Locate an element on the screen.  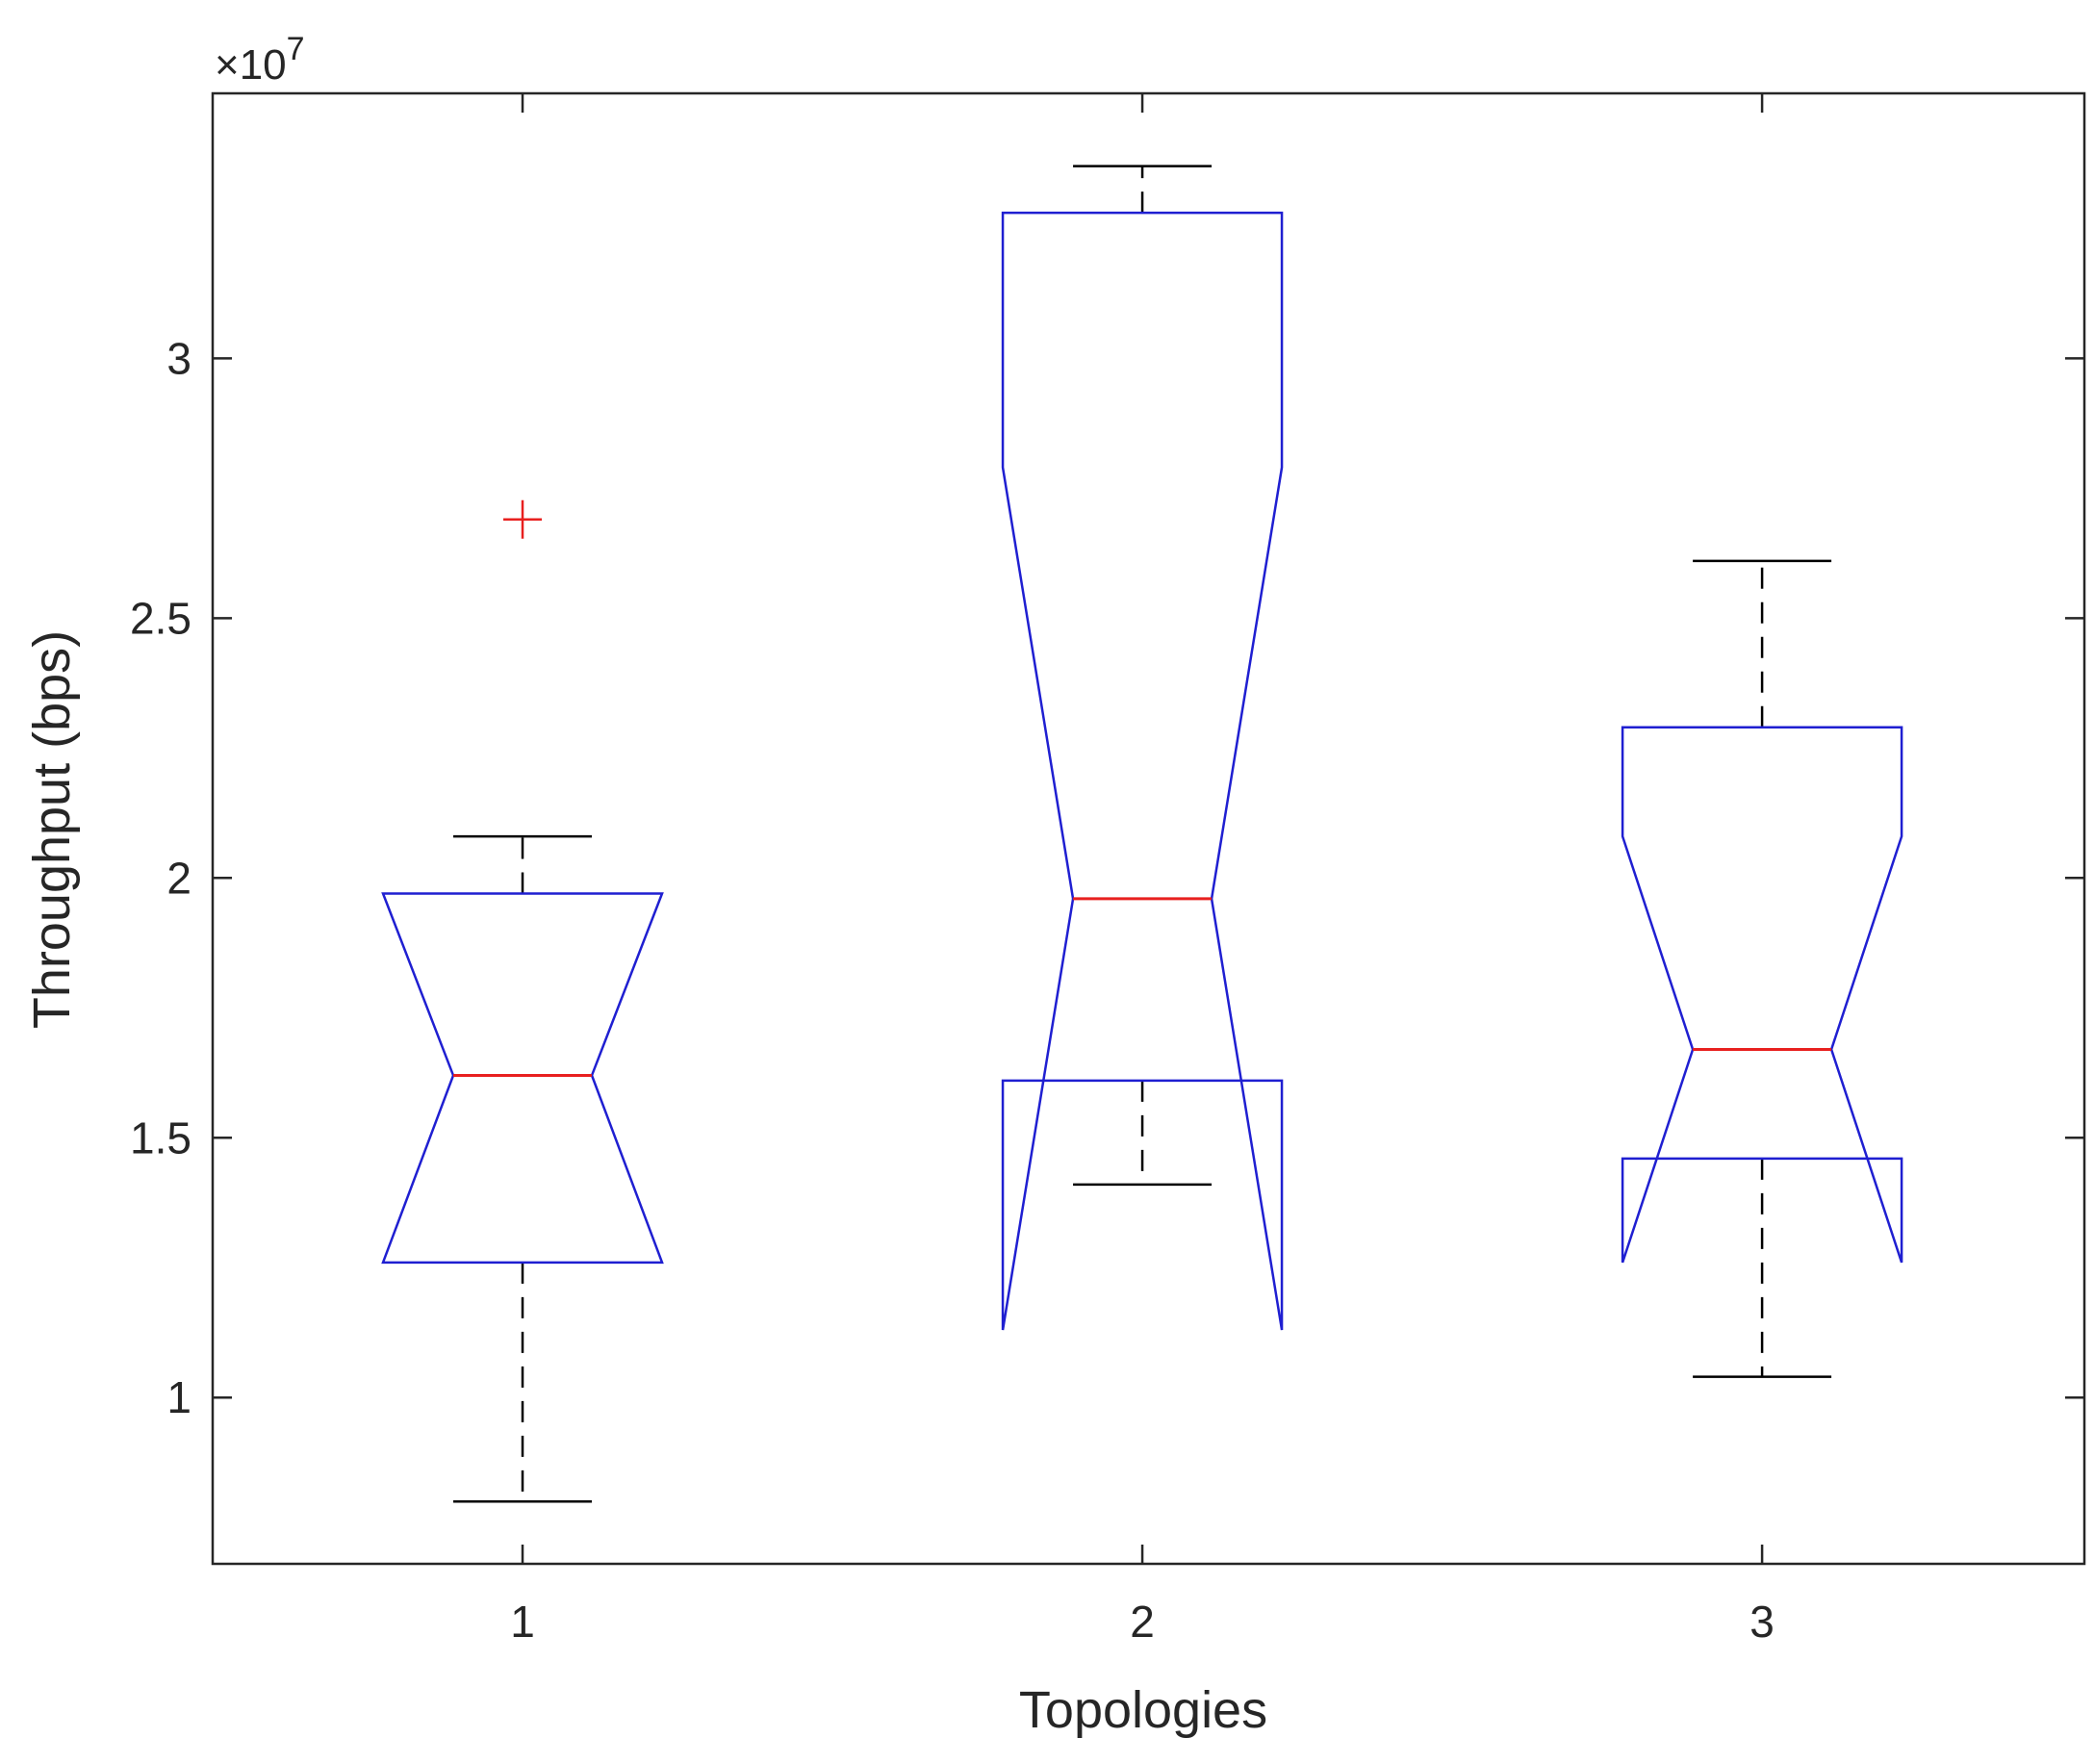
x-axis-label: Topologies is located at coordinates (1143, 1710).